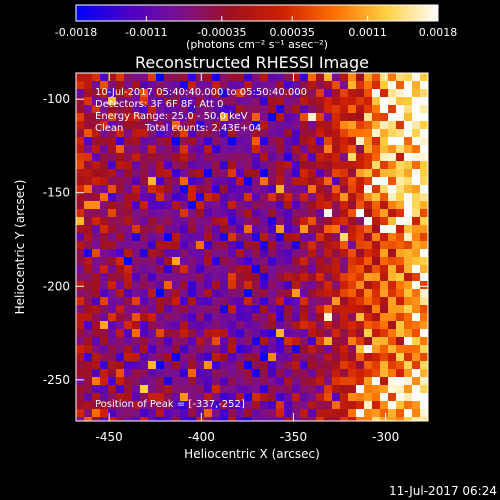 This screenshot has height=500, width=500. Describe the element at coordinates (109, 128) in the screenshot. I see `annotation-algorithm: Clean` at that location.